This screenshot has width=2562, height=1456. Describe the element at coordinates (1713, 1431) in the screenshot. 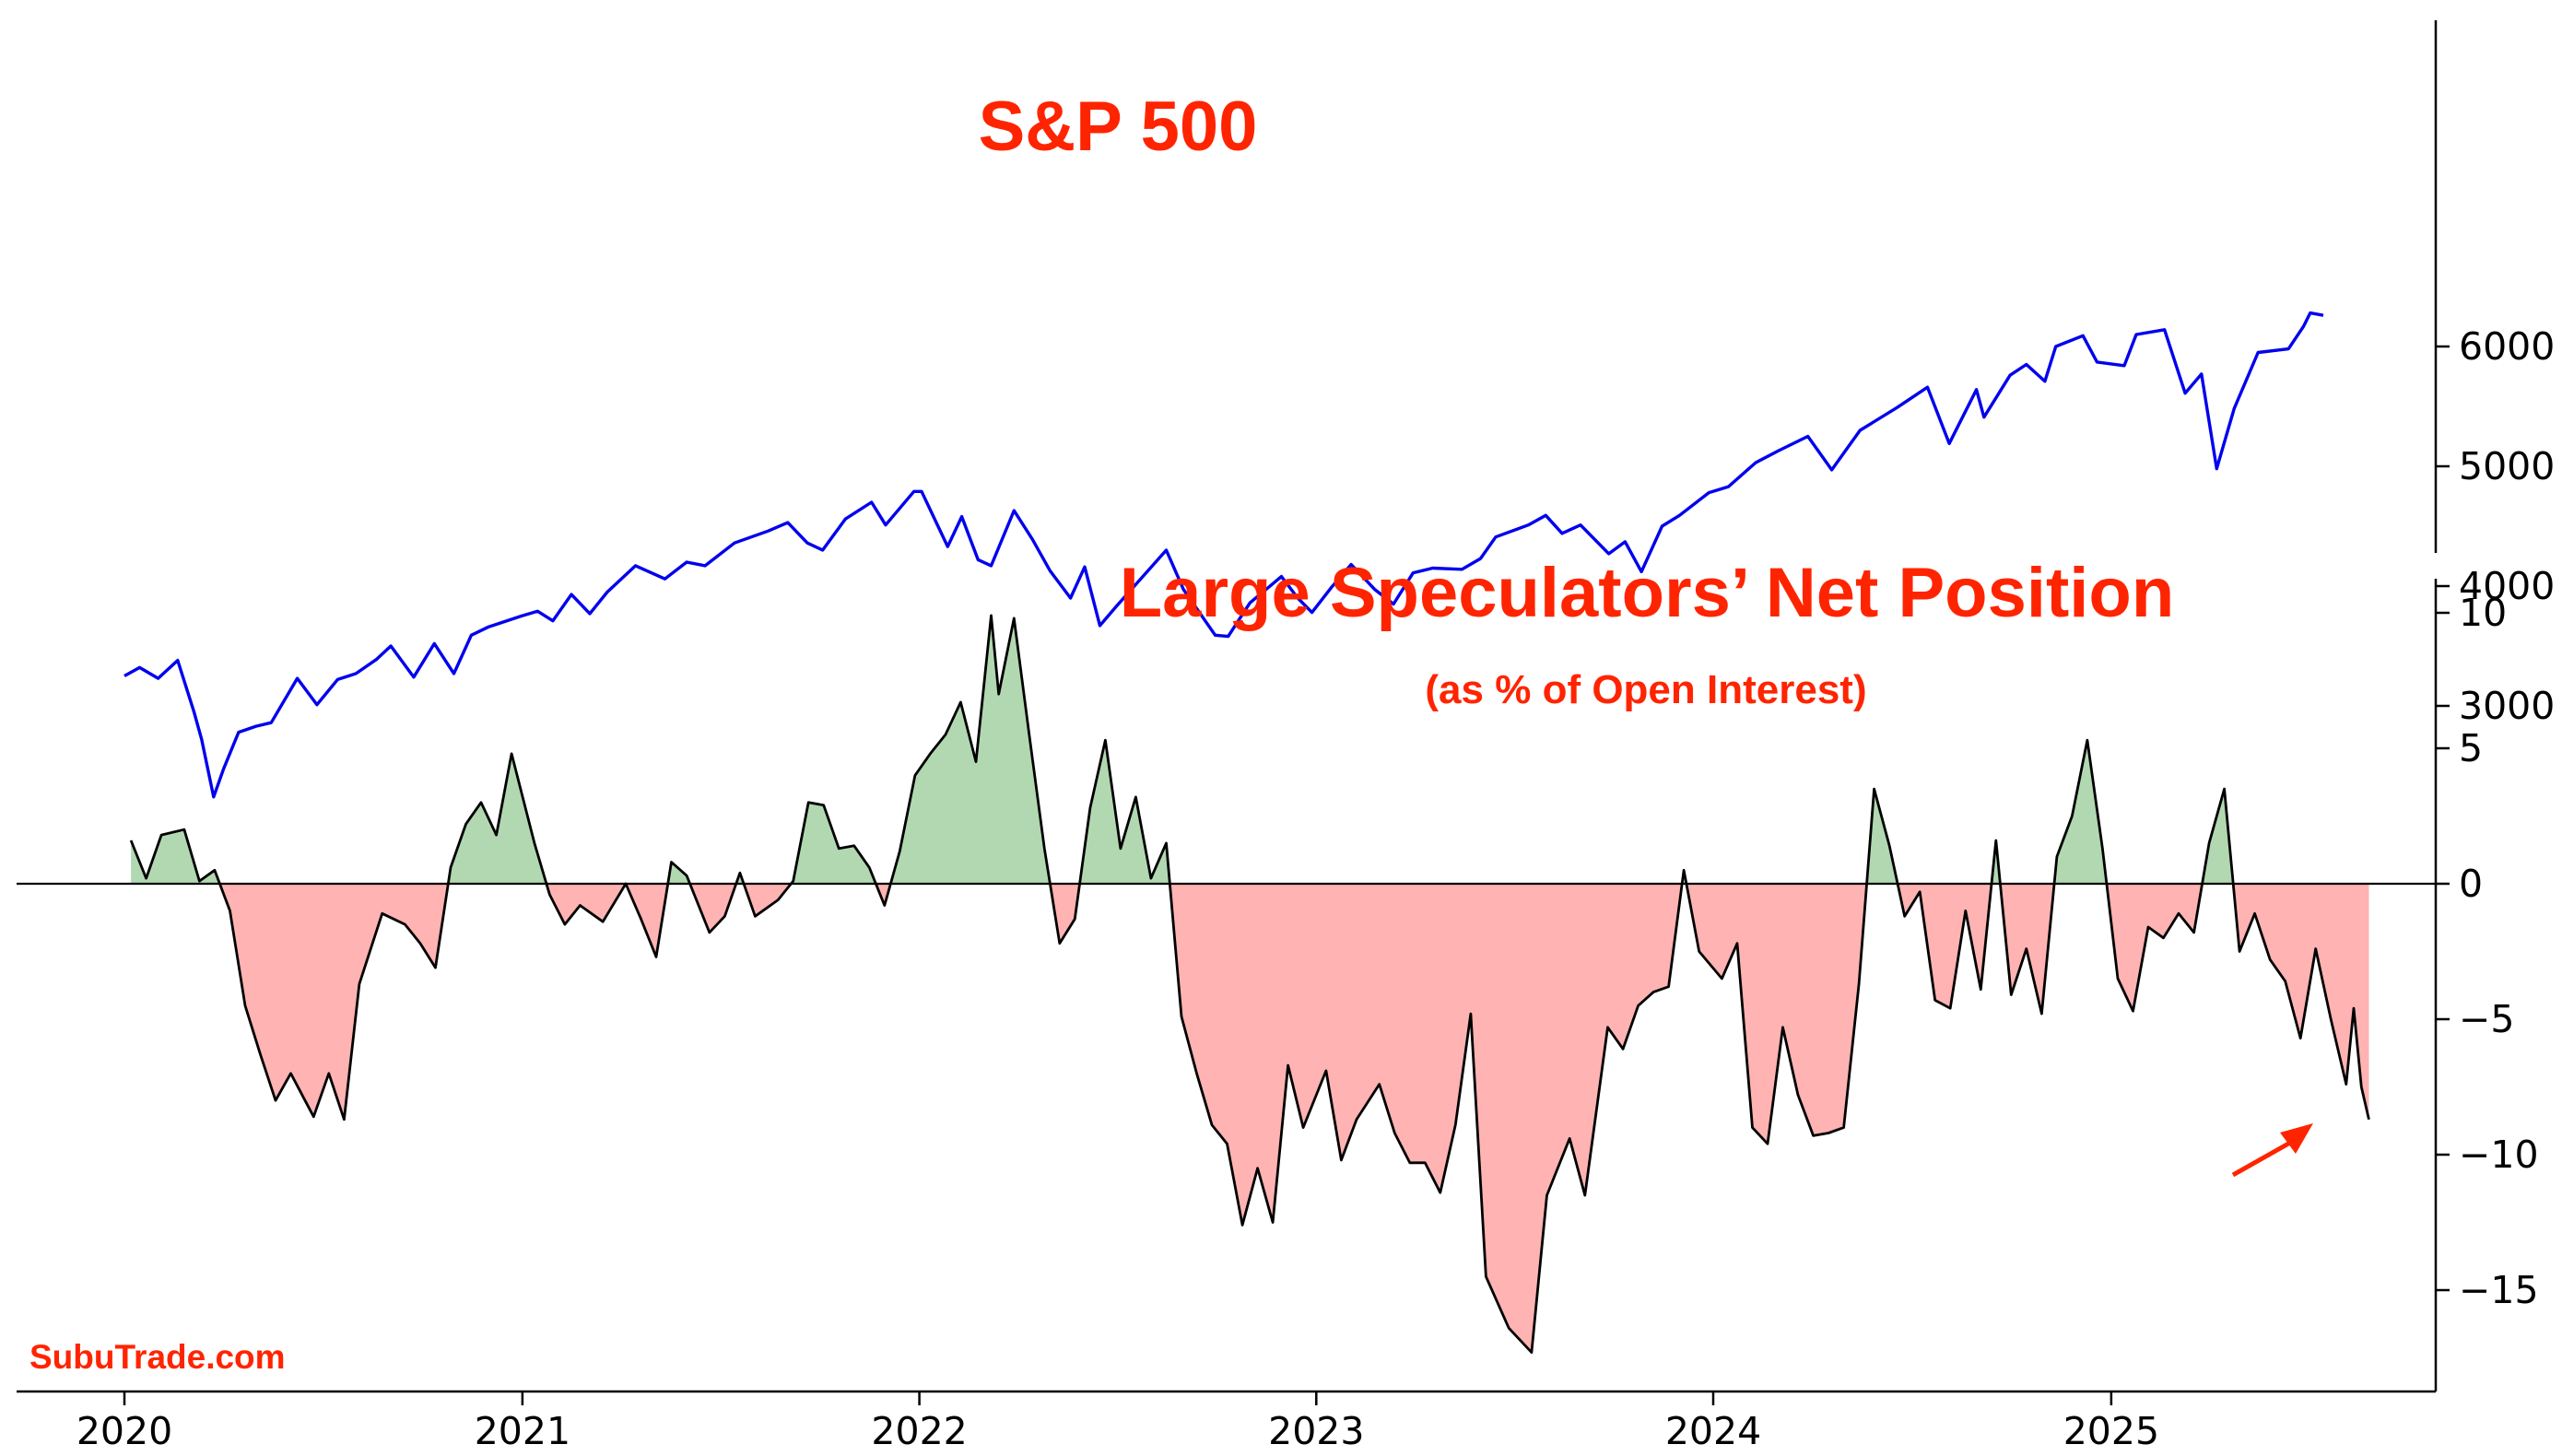

I see `x-tick-label: 2024` at that location.